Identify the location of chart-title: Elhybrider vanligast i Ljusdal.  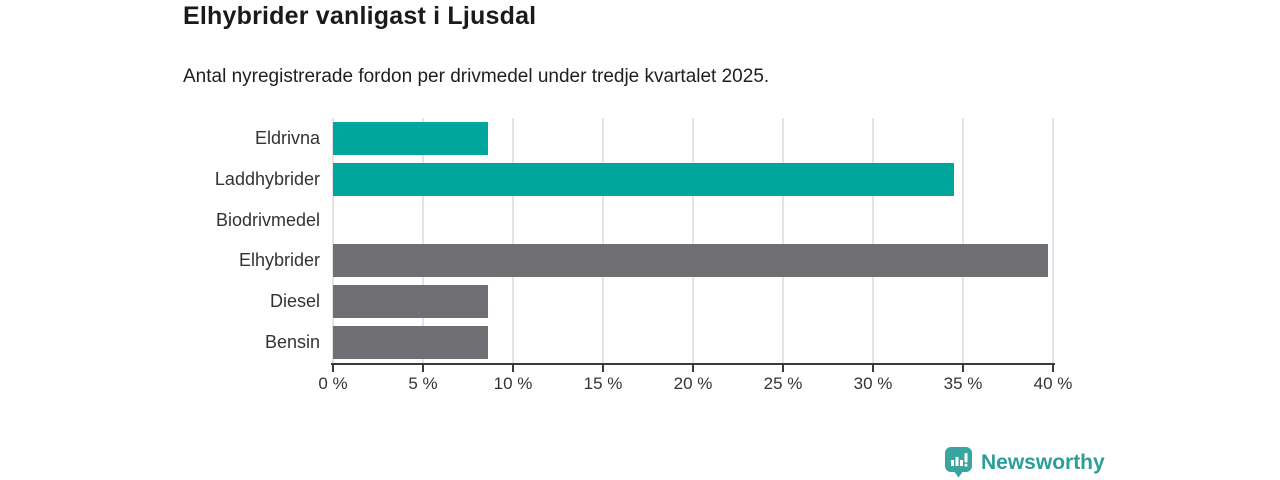
(360, 16).